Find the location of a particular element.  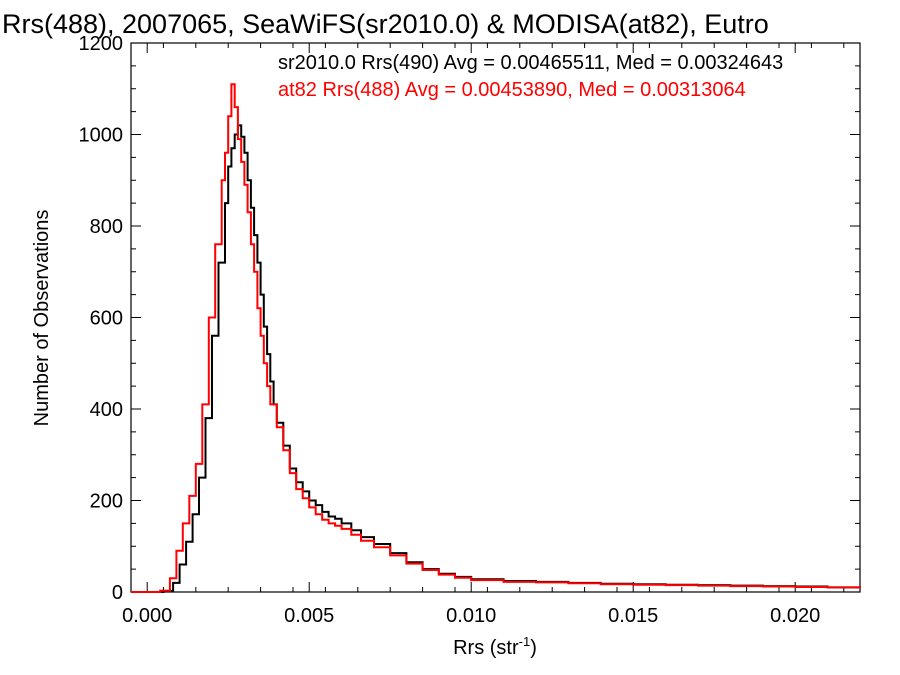

y-axis-label: Number of Observations is located at coordinates (42, 318).